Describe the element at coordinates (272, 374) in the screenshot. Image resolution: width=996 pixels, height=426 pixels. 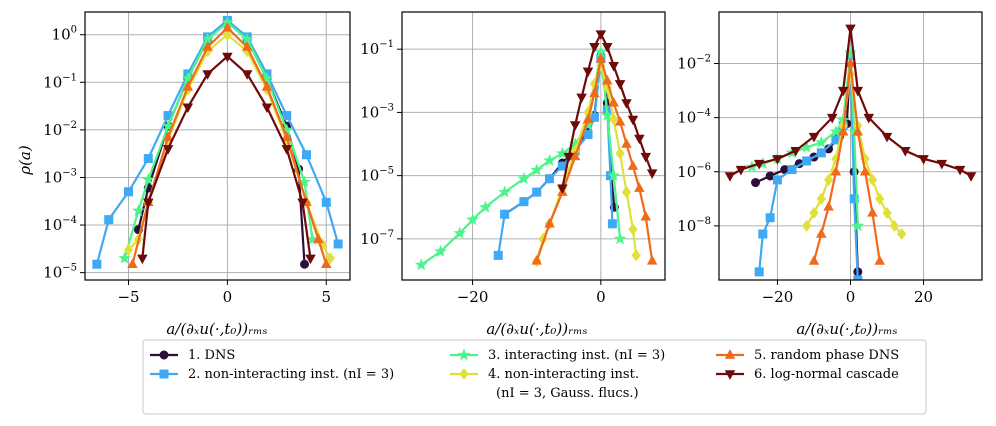
I see `legend-item-2: 2. non-interacting inst. (nI = 3)` at that location.